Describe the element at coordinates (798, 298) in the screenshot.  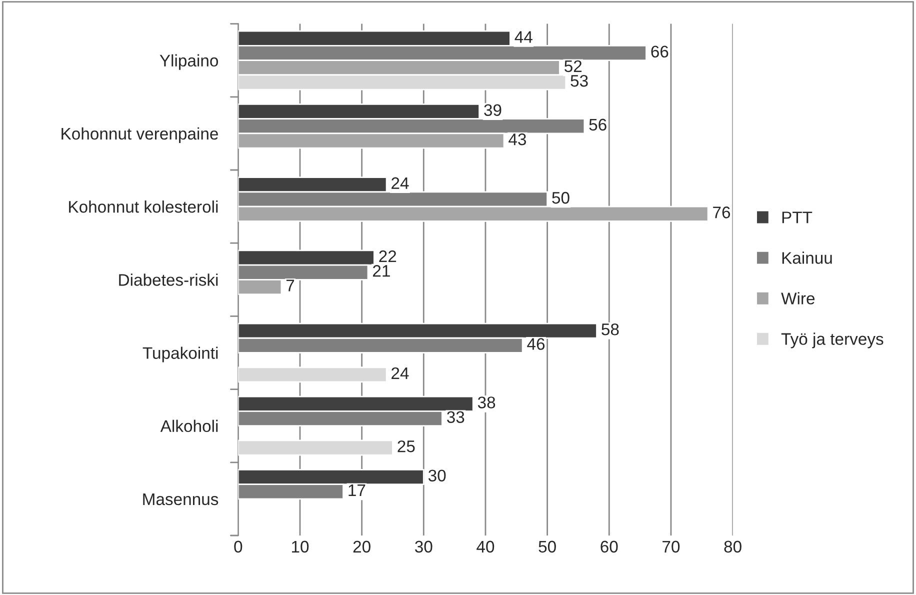
I see `legend-label: Wire` at that location.